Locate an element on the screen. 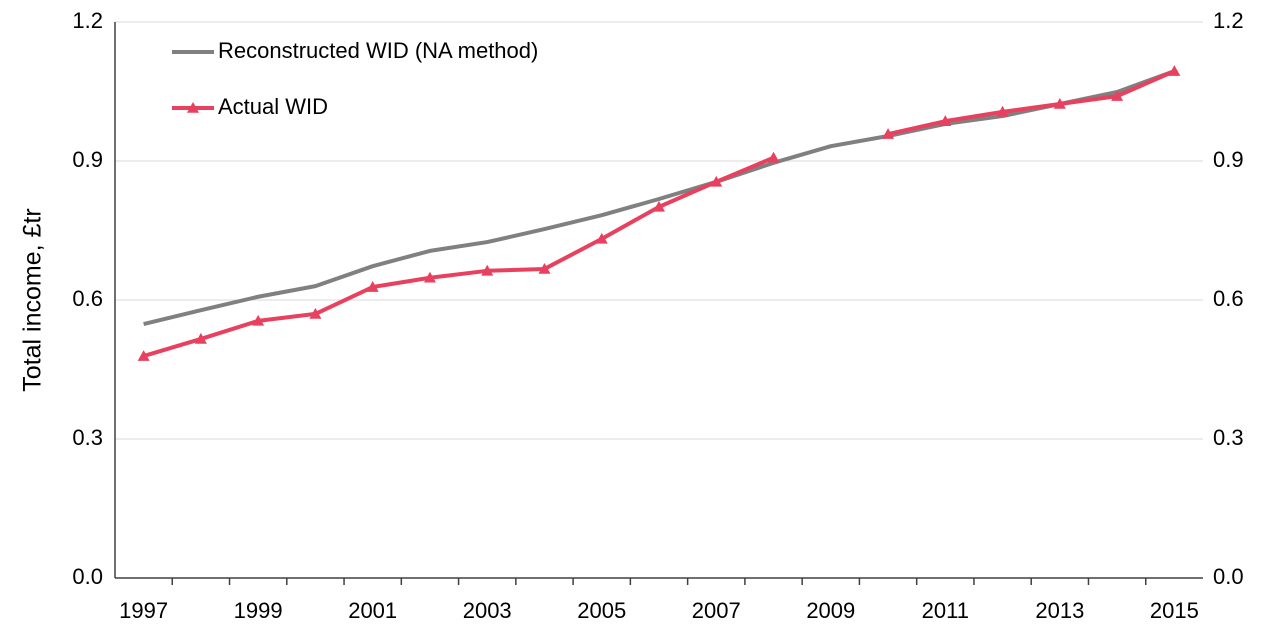  y-tick-label: 0.3 is located at coordinates (87, 437).